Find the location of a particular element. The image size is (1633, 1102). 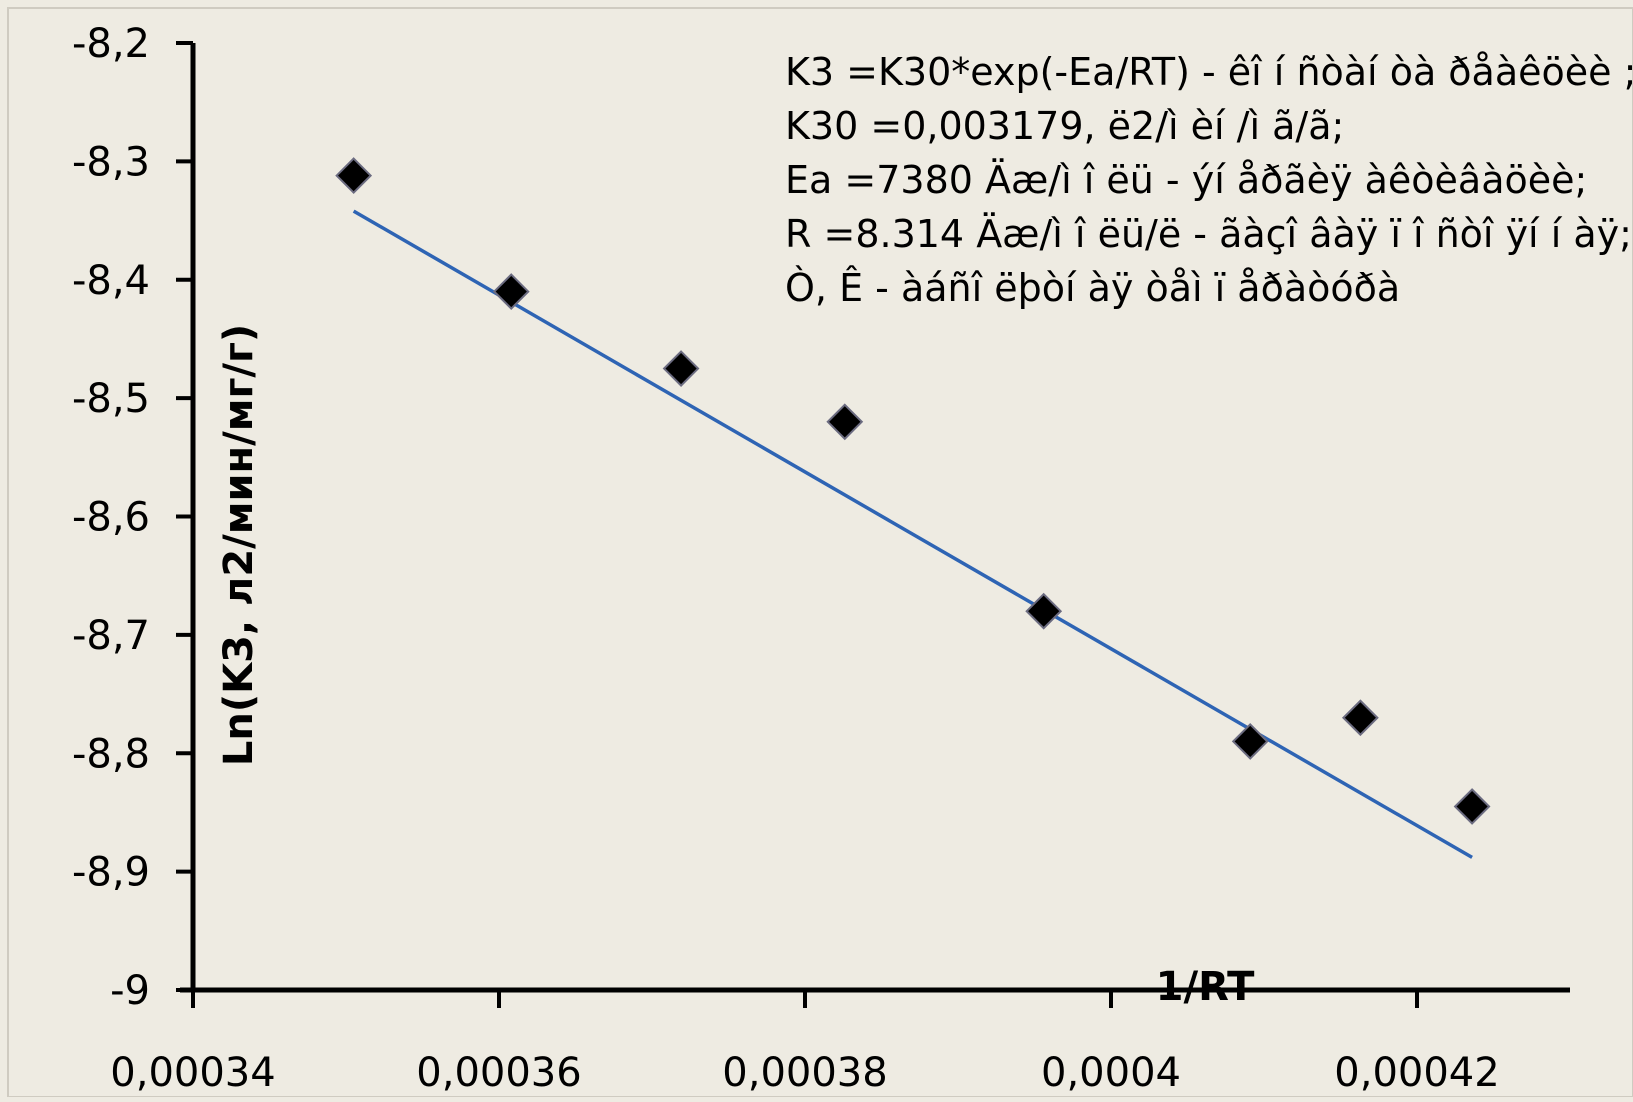

x-tick-label: 0,00042 is located at coordinates (1416, 1073).